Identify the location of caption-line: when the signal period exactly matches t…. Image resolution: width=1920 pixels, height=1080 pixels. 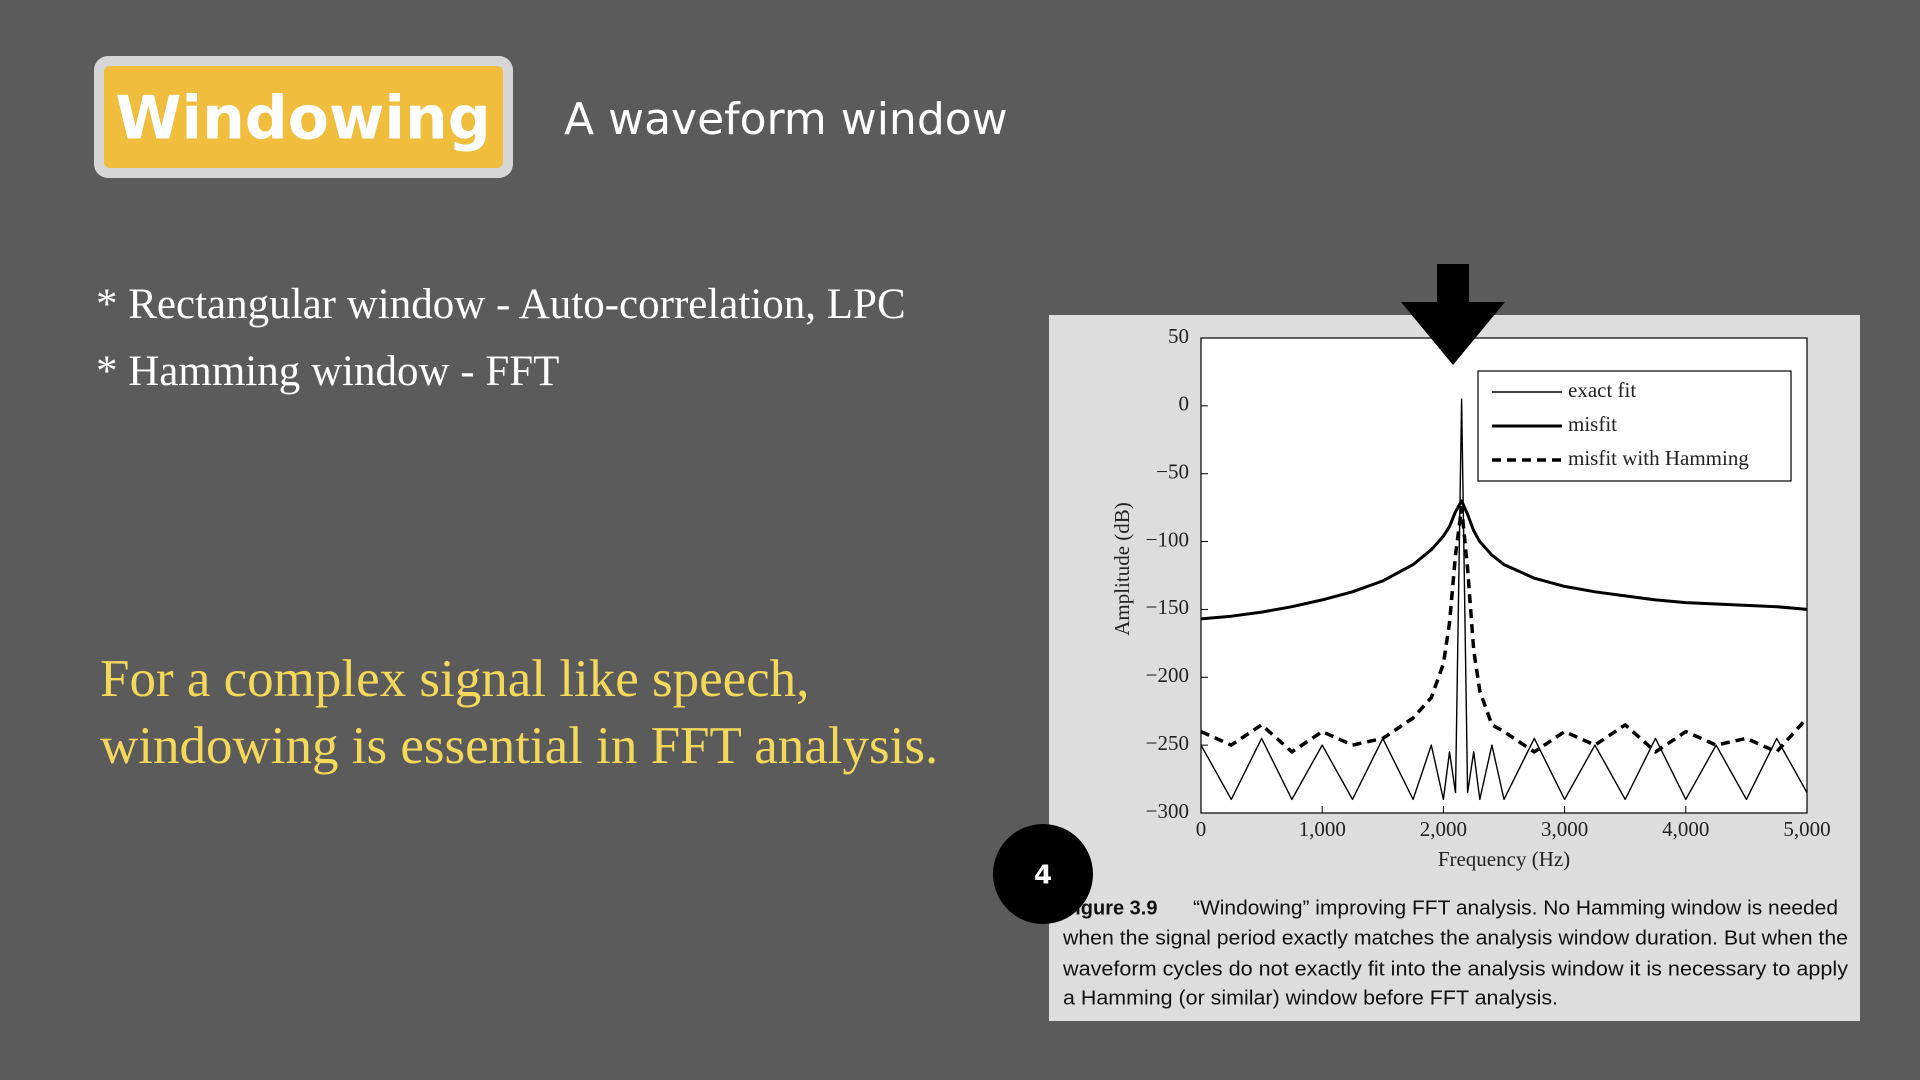
(1455, 938).